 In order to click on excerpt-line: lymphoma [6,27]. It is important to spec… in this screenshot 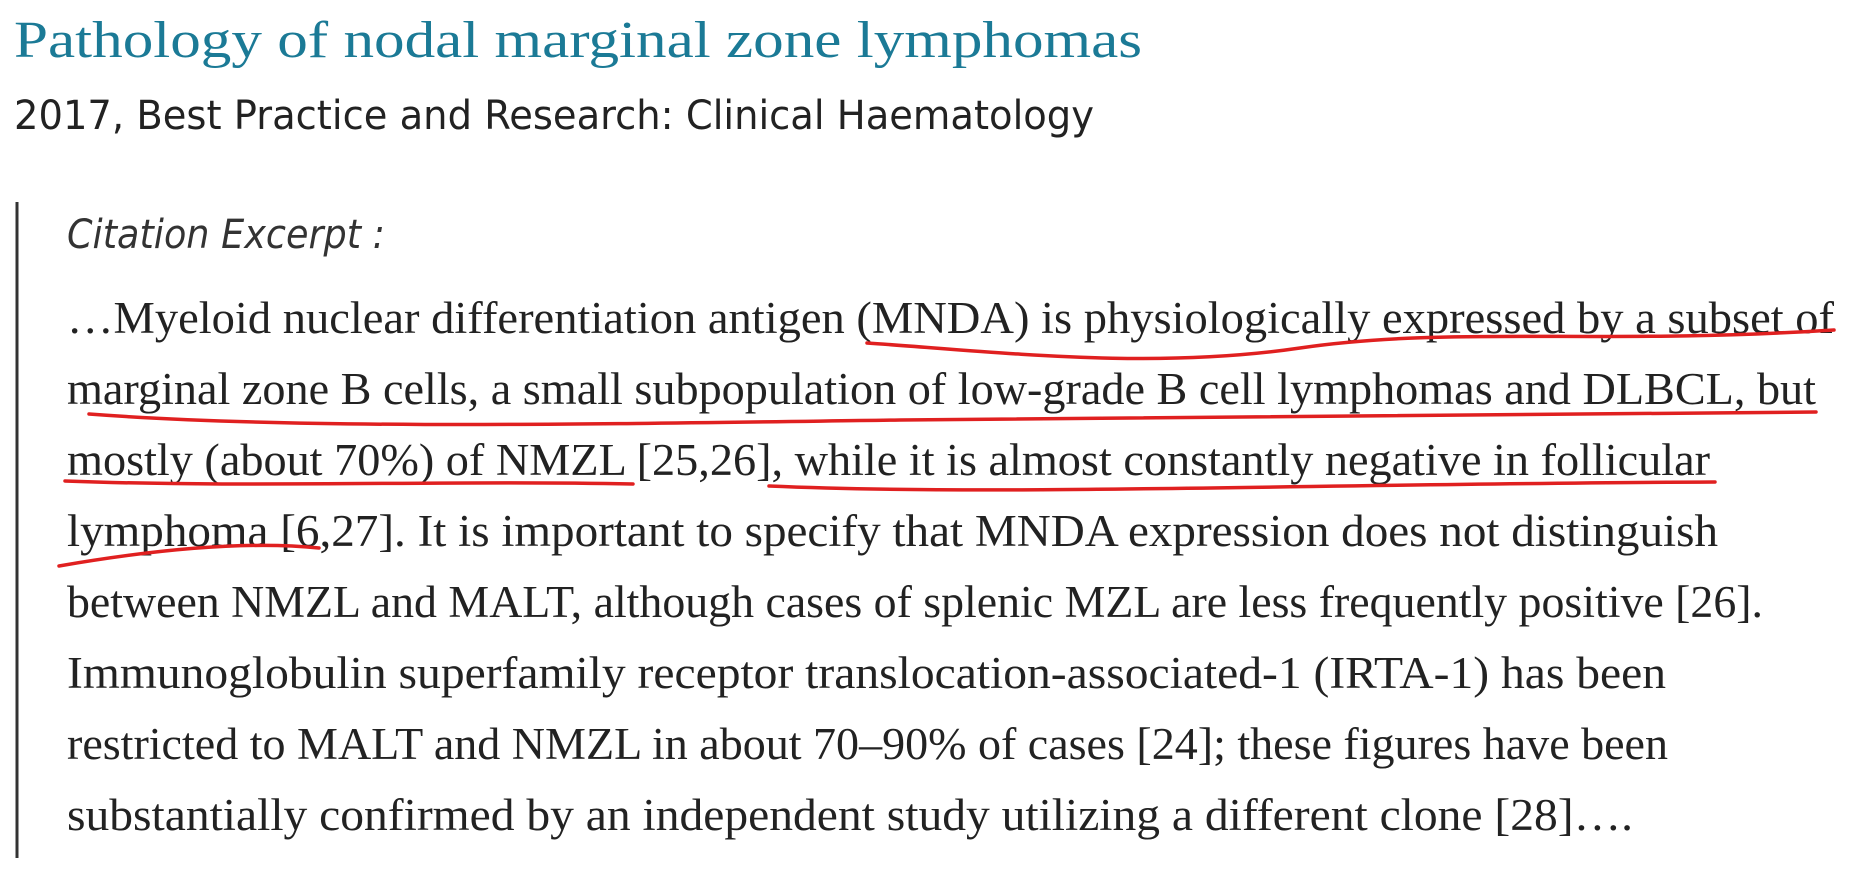, I will do `click(892, 531)`.